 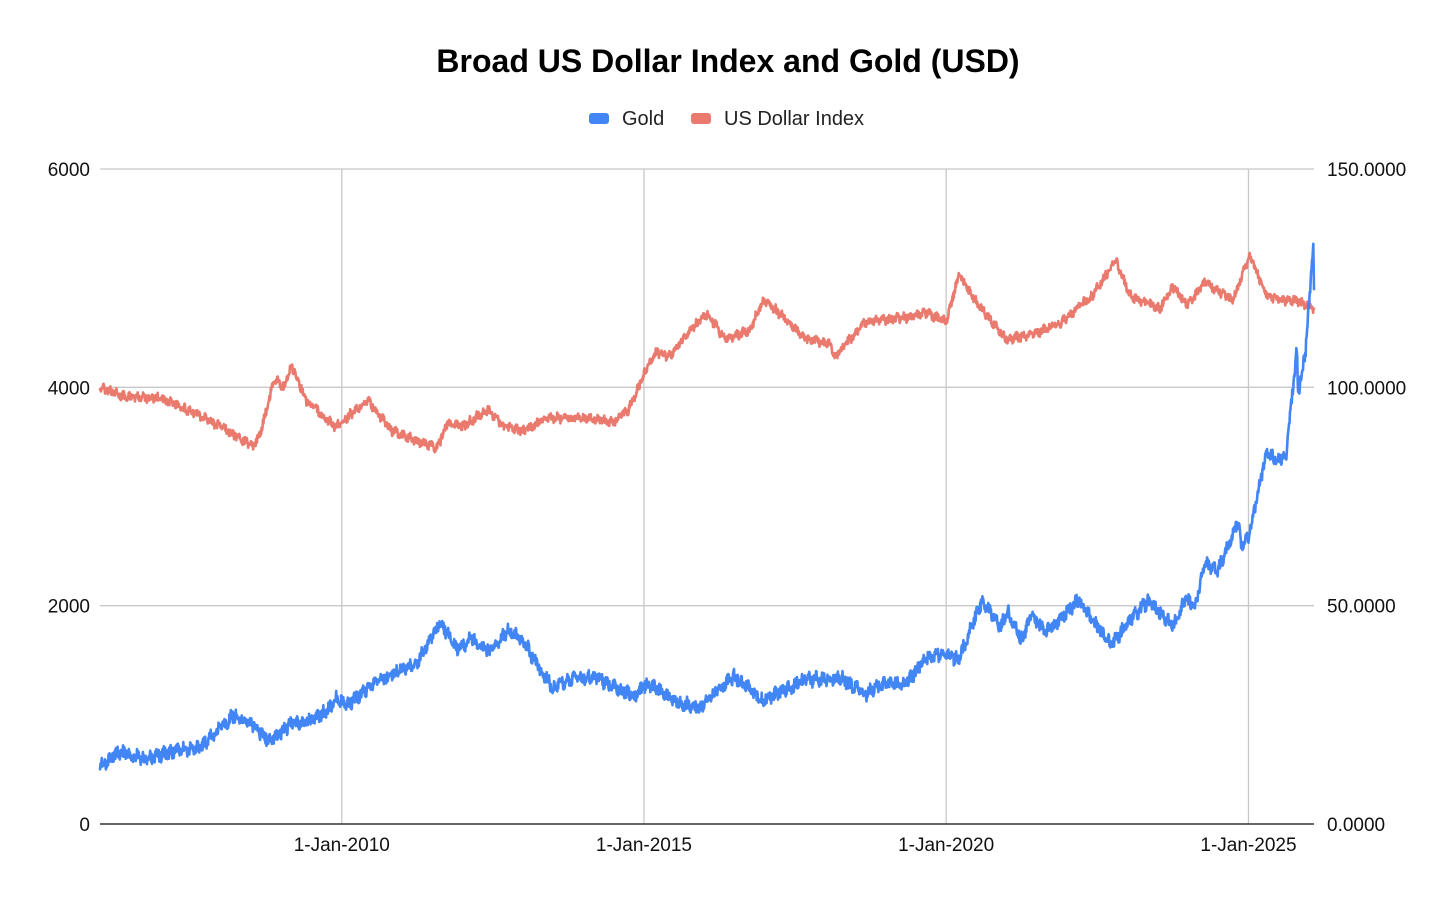 I want to click on y-left-tick-label: 4000, so click(x=69, y=388).